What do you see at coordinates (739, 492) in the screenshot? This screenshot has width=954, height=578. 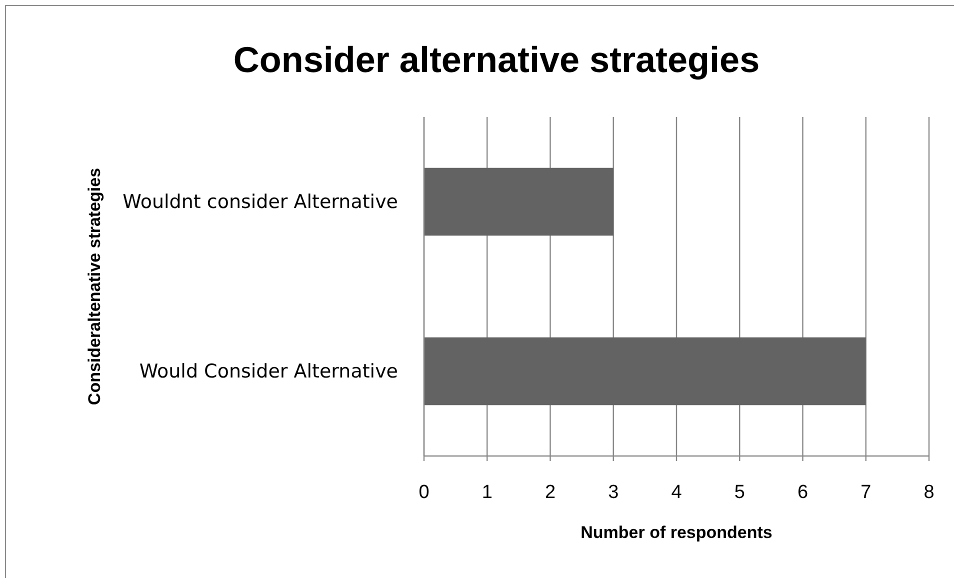 I see `x-tick-label: 5` at bounding box center [739, 492].